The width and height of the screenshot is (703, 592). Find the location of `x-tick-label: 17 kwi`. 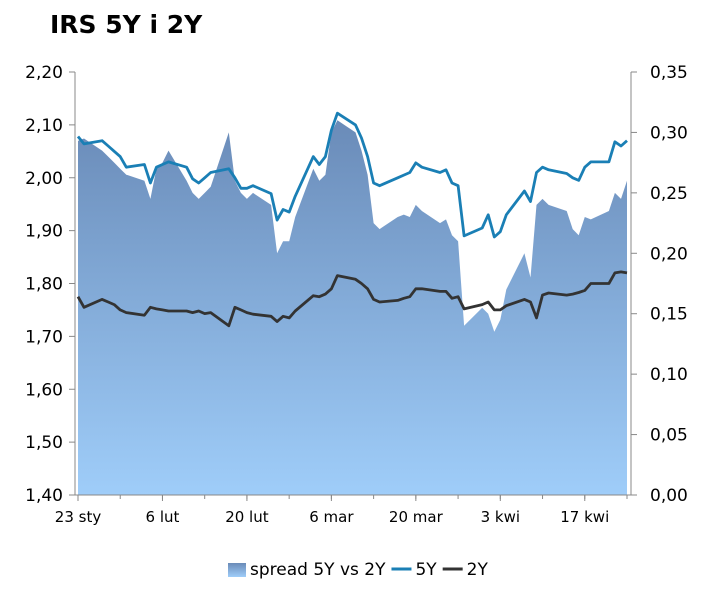

x-tick-label: 17 kwi is located at coordinates (584, 517).